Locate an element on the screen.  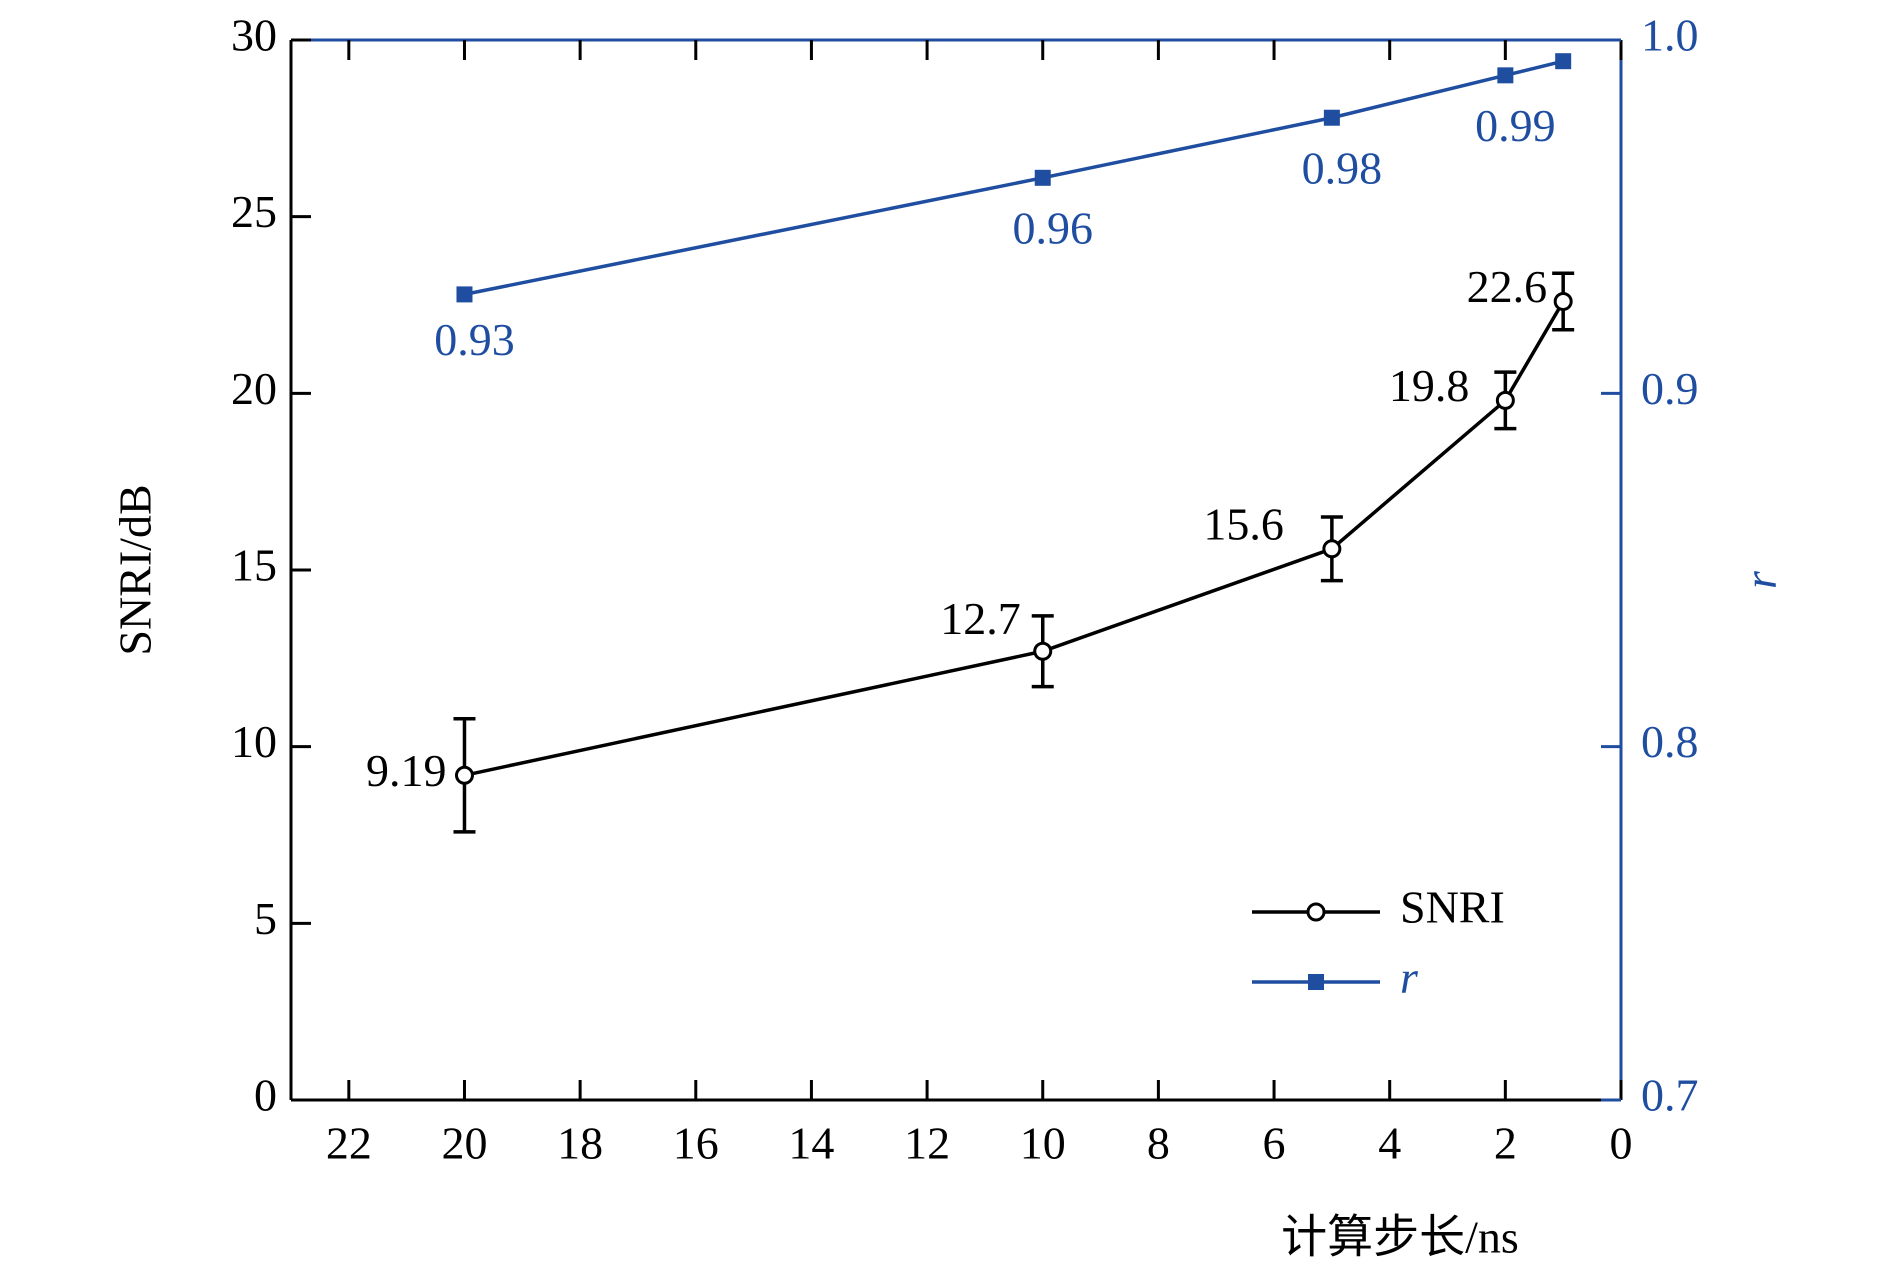
x-axis-label: 计算步长/ns is located at coordinates (1400, 1237).